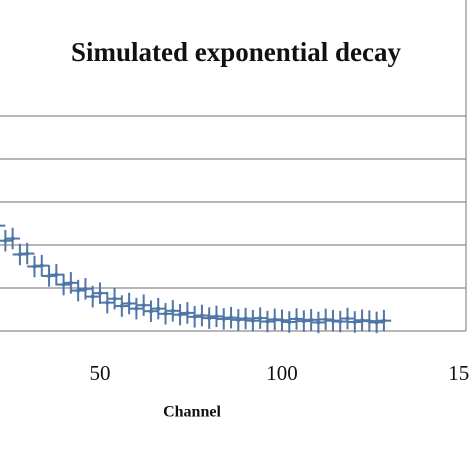 The height and width of the screenshot is (470, 470). I want to click on chart-title: Simulated exponential decay, so click(236, 52).